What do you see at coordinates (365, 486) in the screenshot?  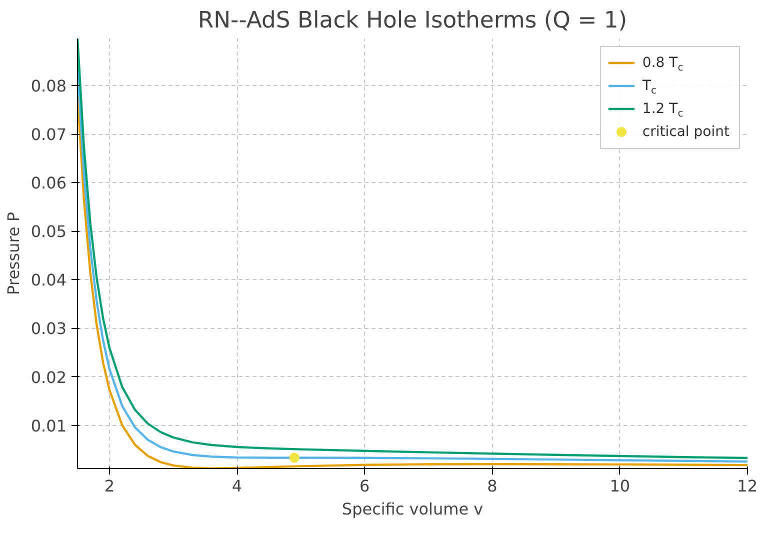 I see `x-tick-label: 6` at bounding box center [365, 486].